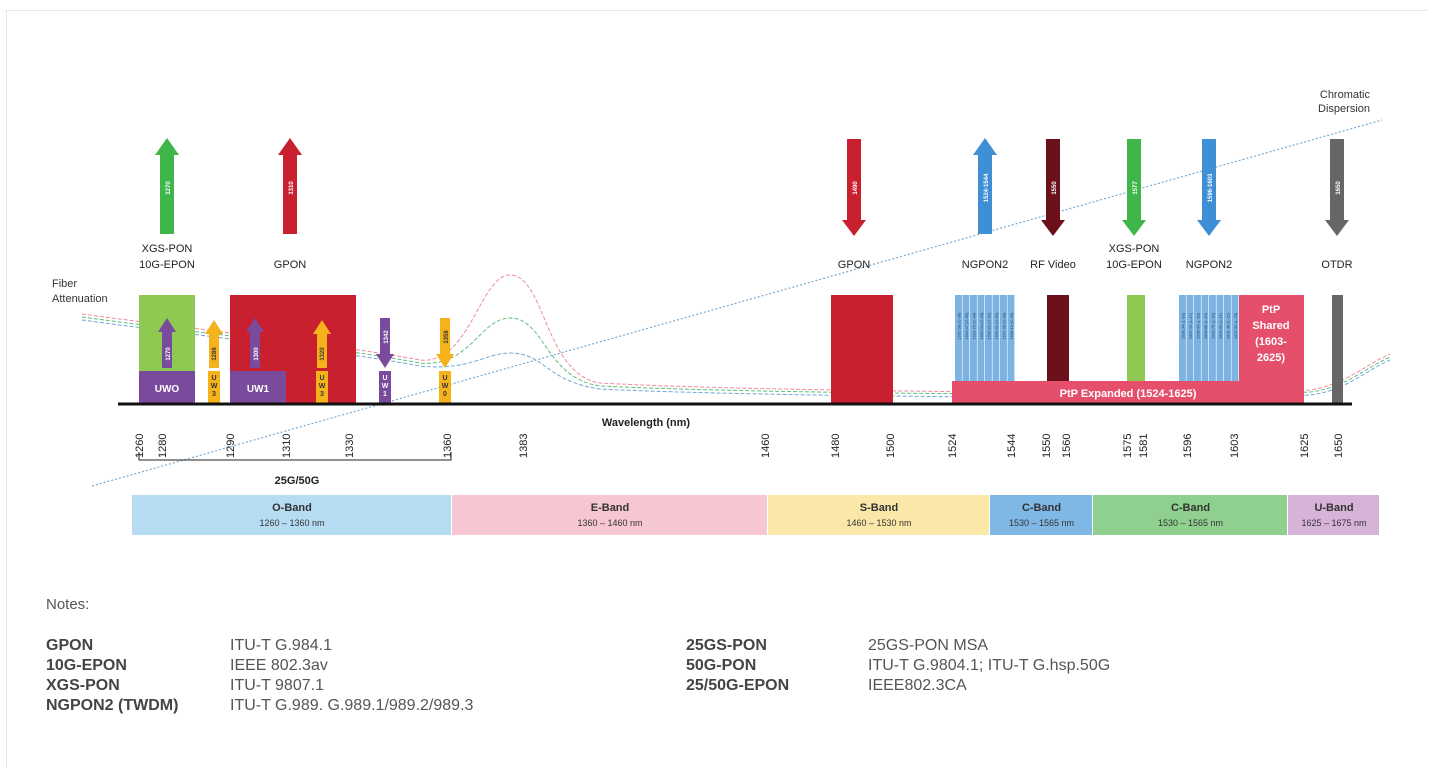 The width and height of the screenshot is (1434, 773). I want to click on ptp-shared-label-1: PtP, so click(1271, 310).